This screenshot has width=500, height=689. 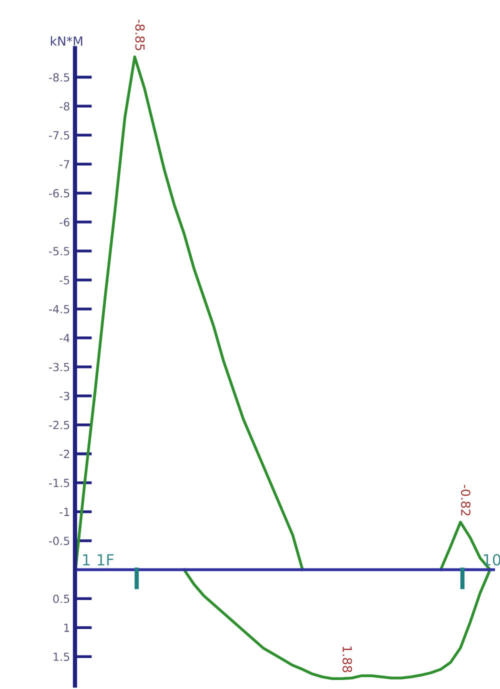 What do you see at coordinates (59, 541) in the screenshot?
I see `y-tick-label: -0.5` at bounding box center [59, 541].